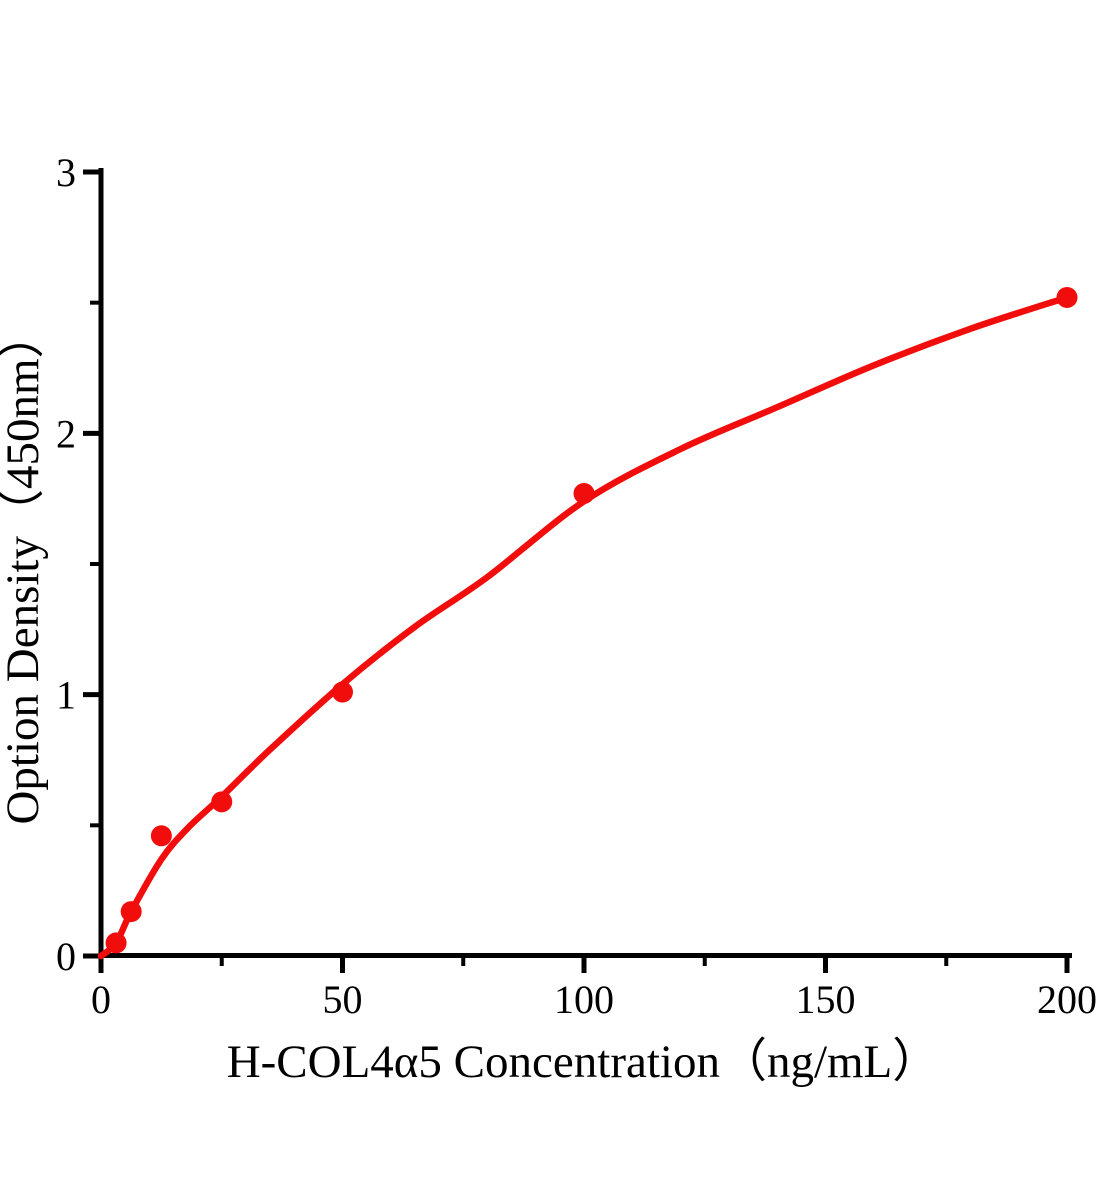  Describe the element at coordinates (1067, 999) in the screenshot. I see `x-tick-label: 200` at that location.